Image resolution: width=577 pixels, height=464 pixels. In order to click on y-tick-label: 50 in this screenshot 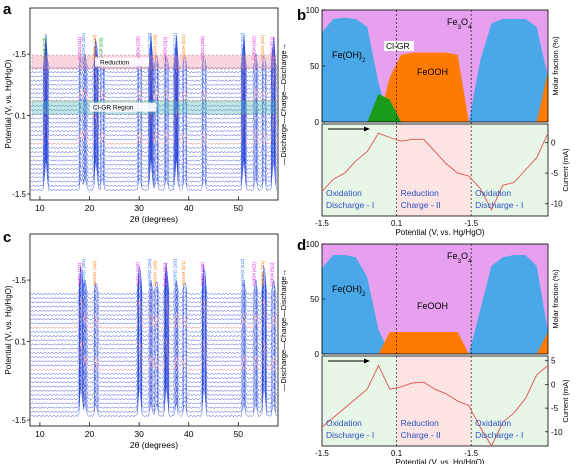, I will do `click(314, 66)`.